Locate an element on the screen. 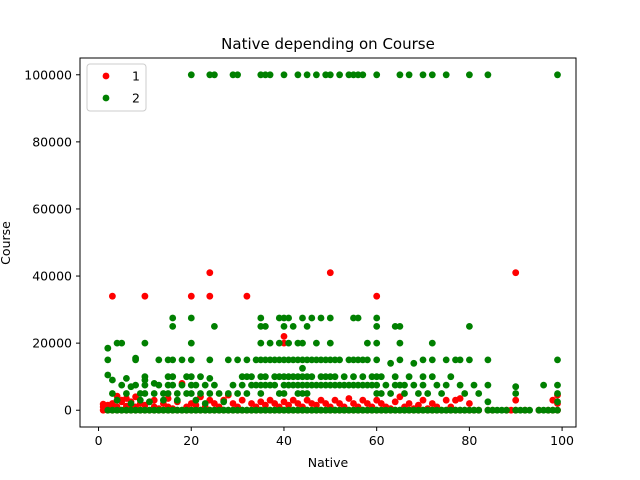 This screenshot has height=480, width=640. x-tick-label: 60 is located at coordinates (377, 440).